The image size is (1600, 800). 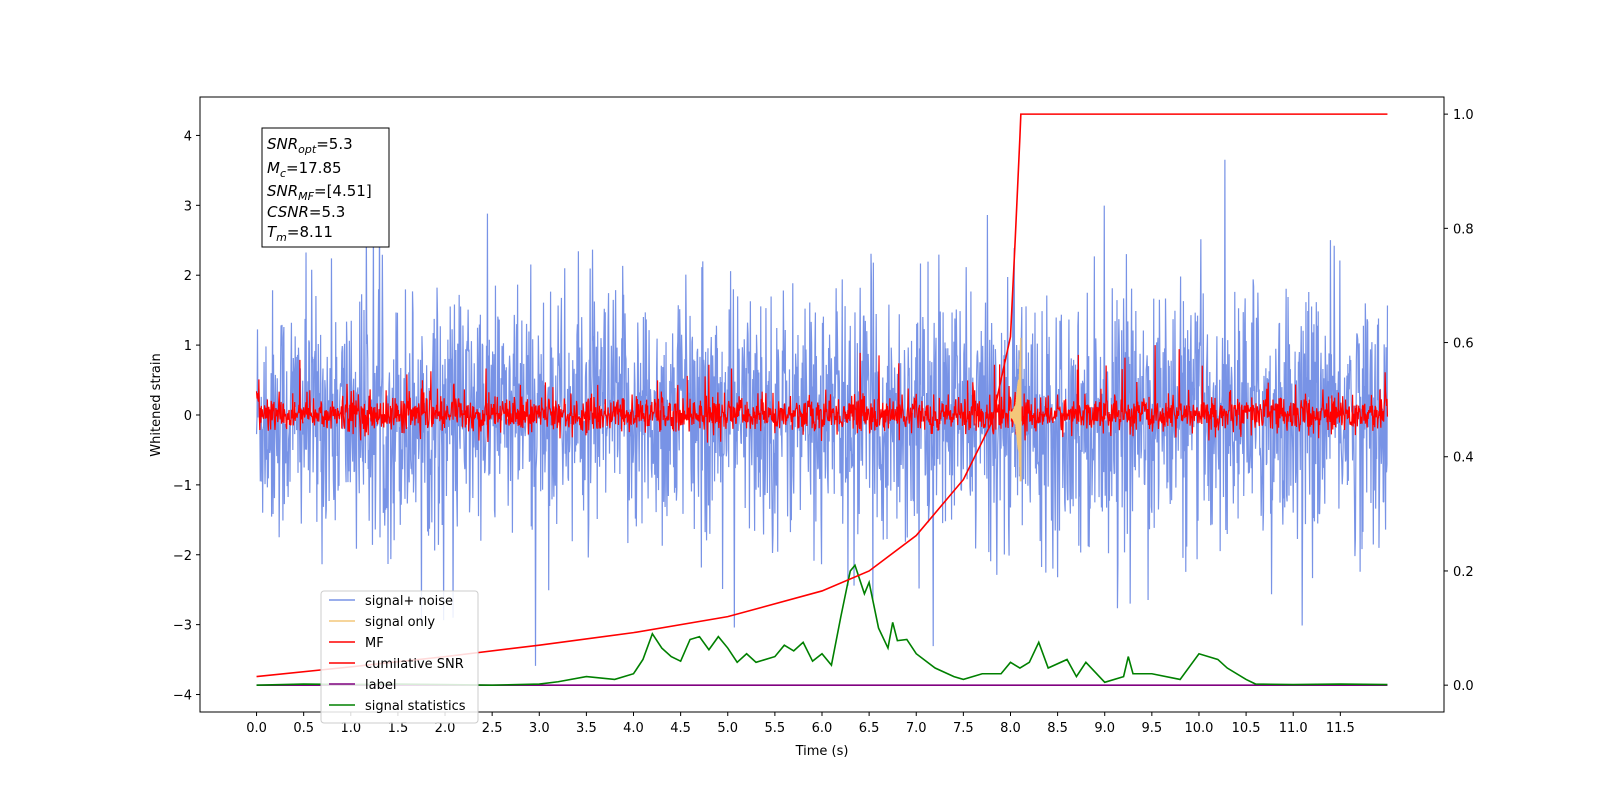 I want to click on x-tick-label: 8.0, so click(x=1010, y=728).